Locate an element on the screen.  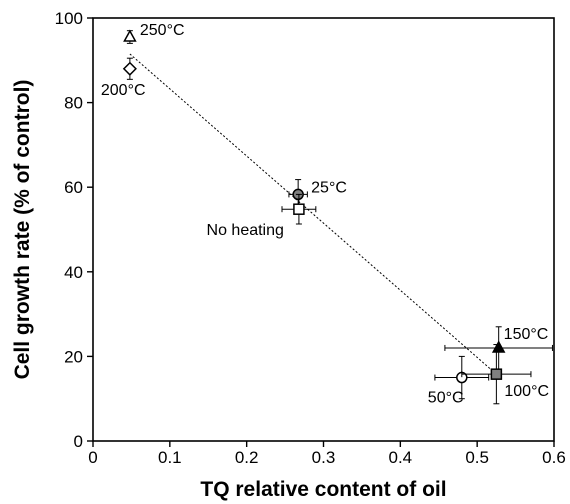
data-point-diamond is located at coordinates (129, 68).